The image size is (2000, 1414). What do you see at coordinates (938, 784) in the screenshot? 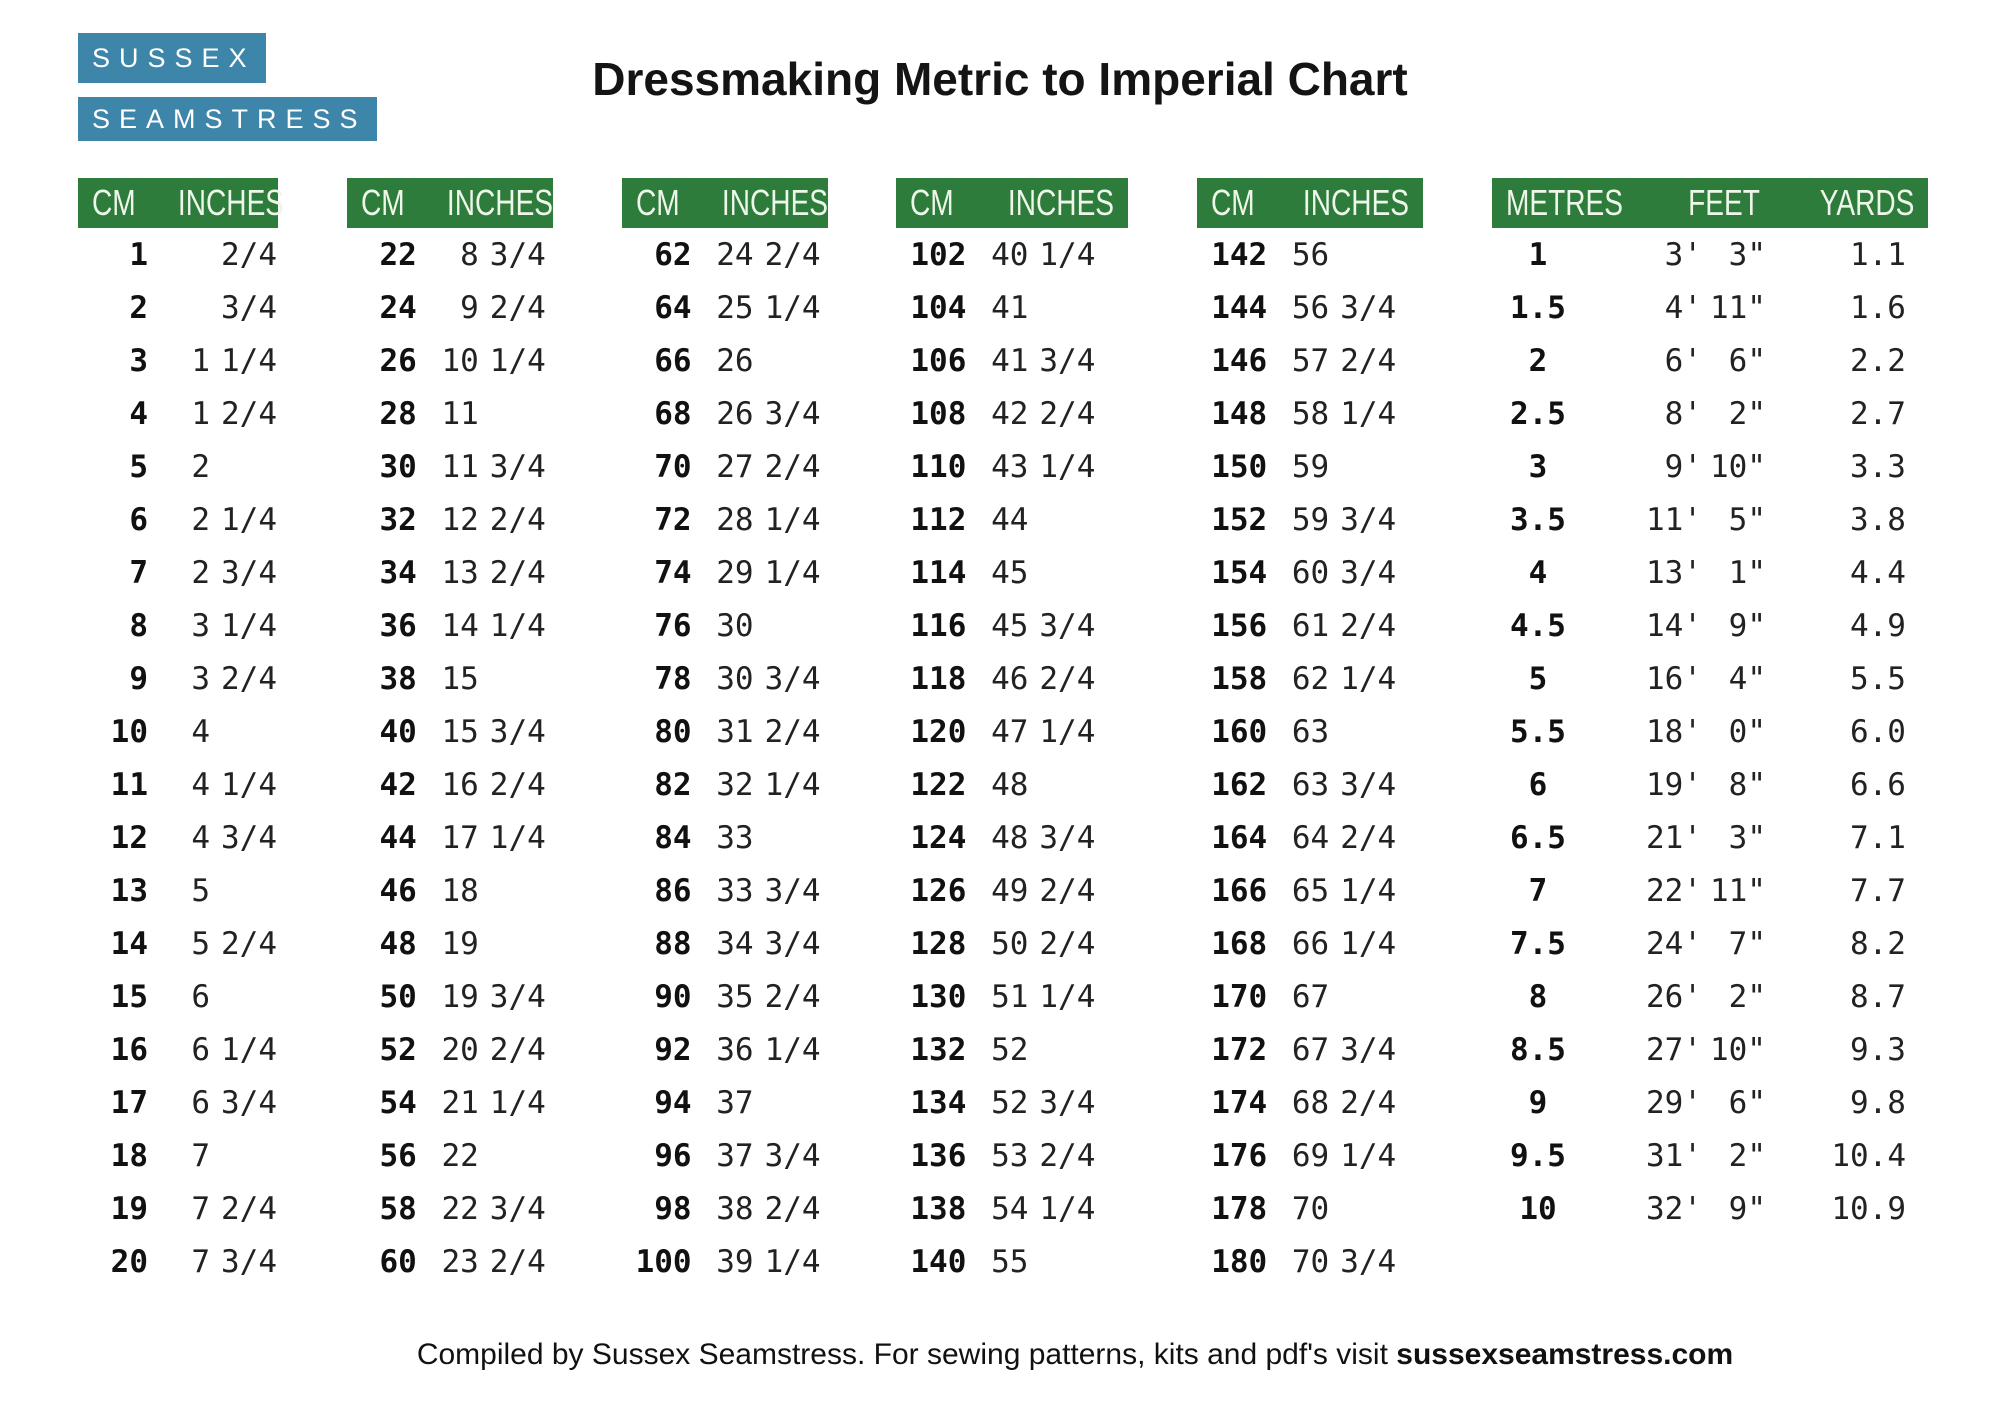
I see `cm-value: 122` at bounding box center [938, 784].